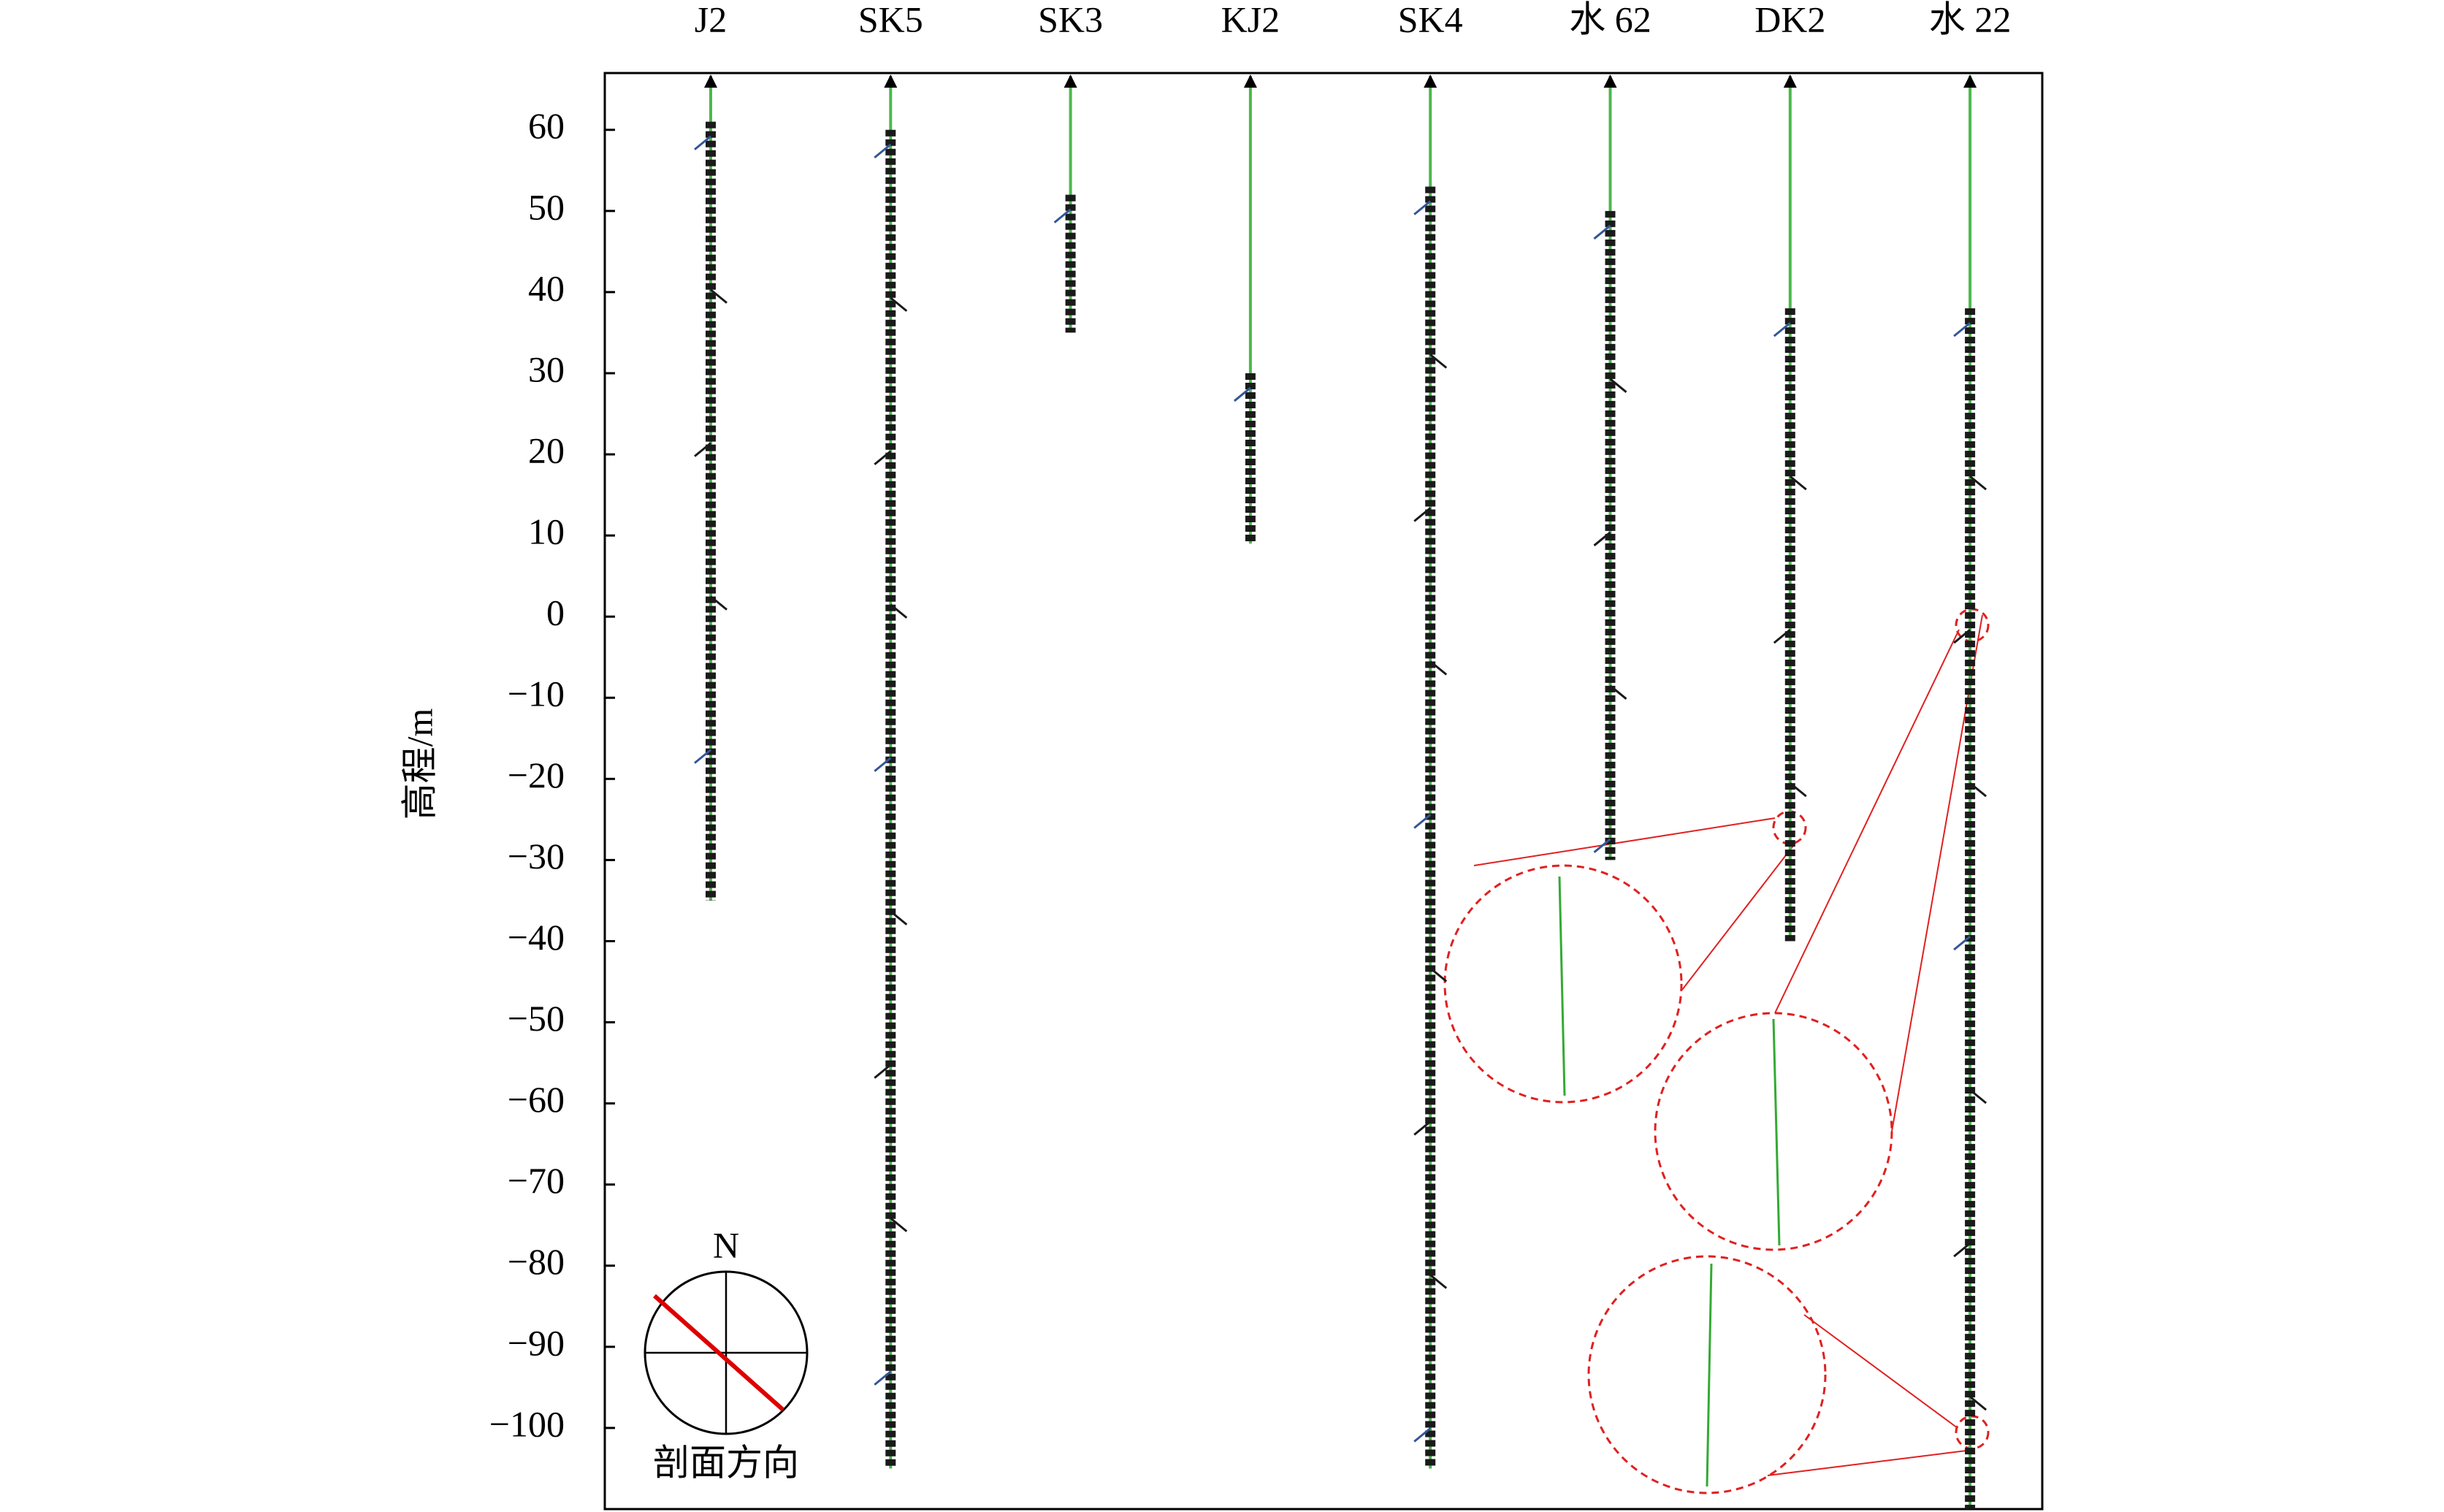 This screenshot has width=2444, height=1512. Describe the element at coordinates (537, 856) in the screenshot. I see `y-tick-label: −30` at that location.